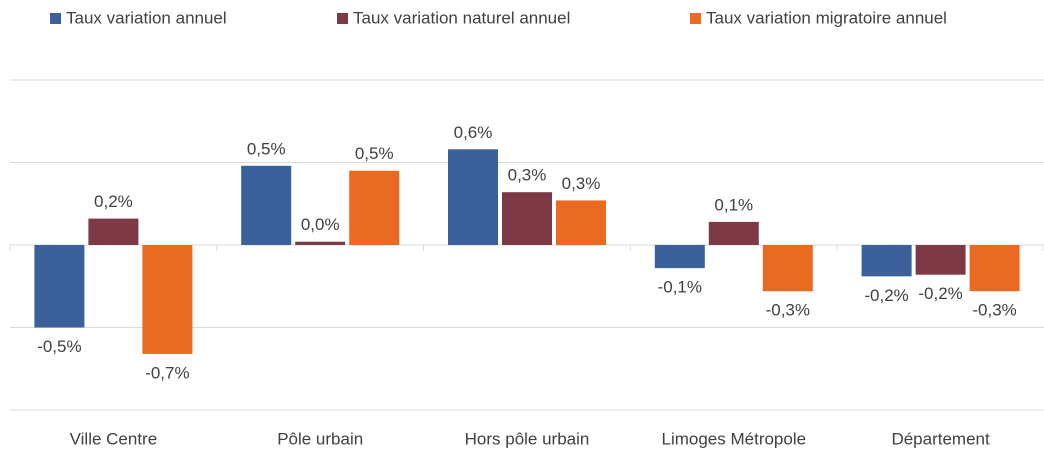  I want to click on legend-label: Taux variation naturel annuel, so click(461, 17).